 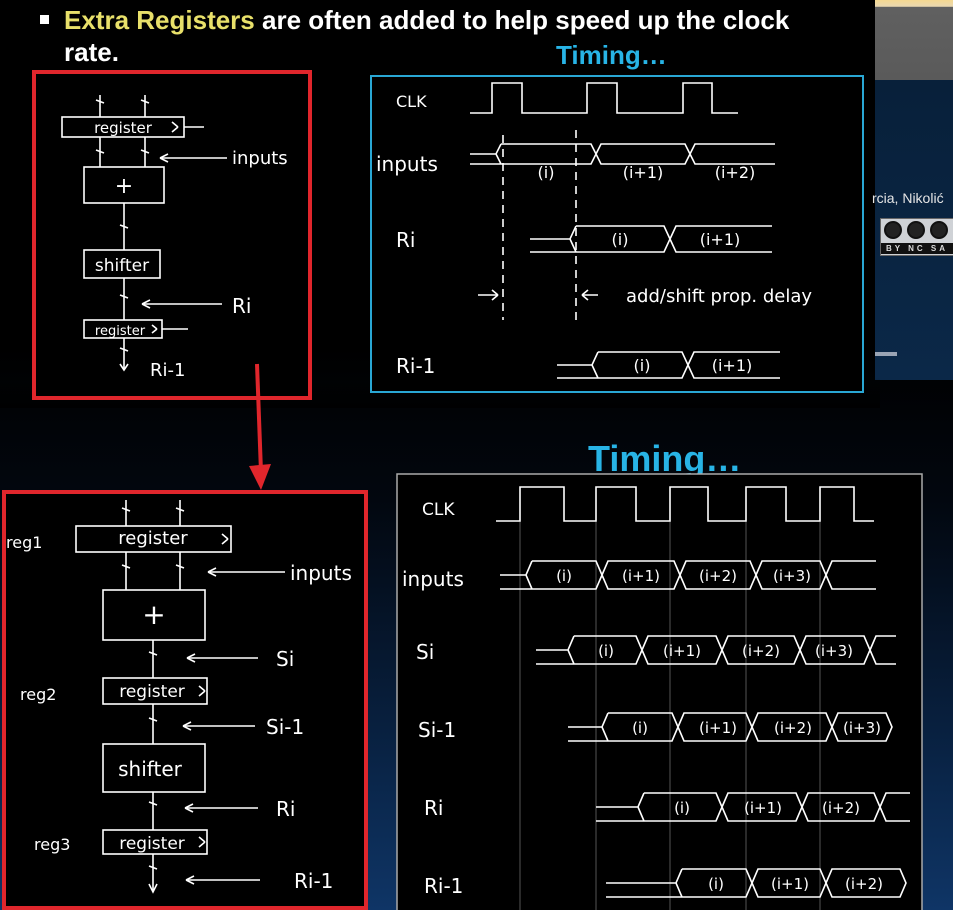 What do you see at coordinates (150, 769) in the screenshot?
I see `d2-shifter: shifter` at bounding box center [150, 769].